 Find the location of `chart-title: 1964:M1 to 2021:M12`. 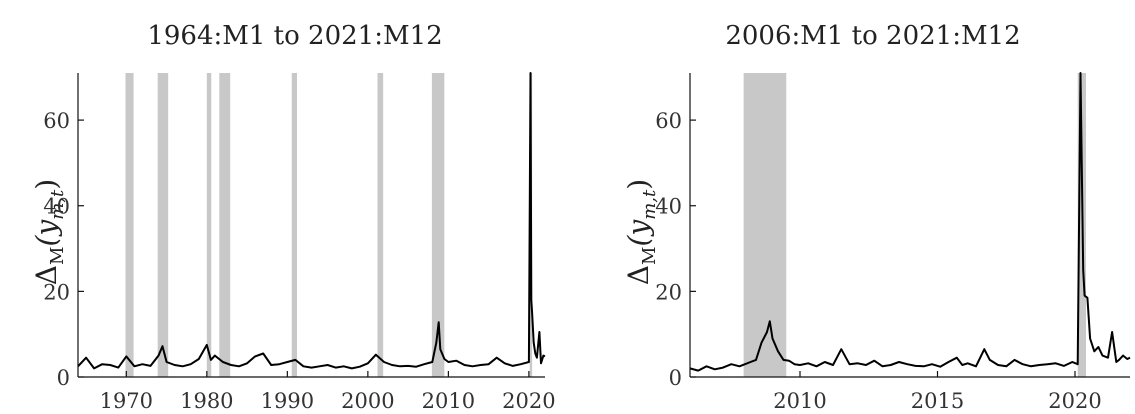

chart-title: 1964:M1 to 2021:M12 is located at coordinates (294, 36).